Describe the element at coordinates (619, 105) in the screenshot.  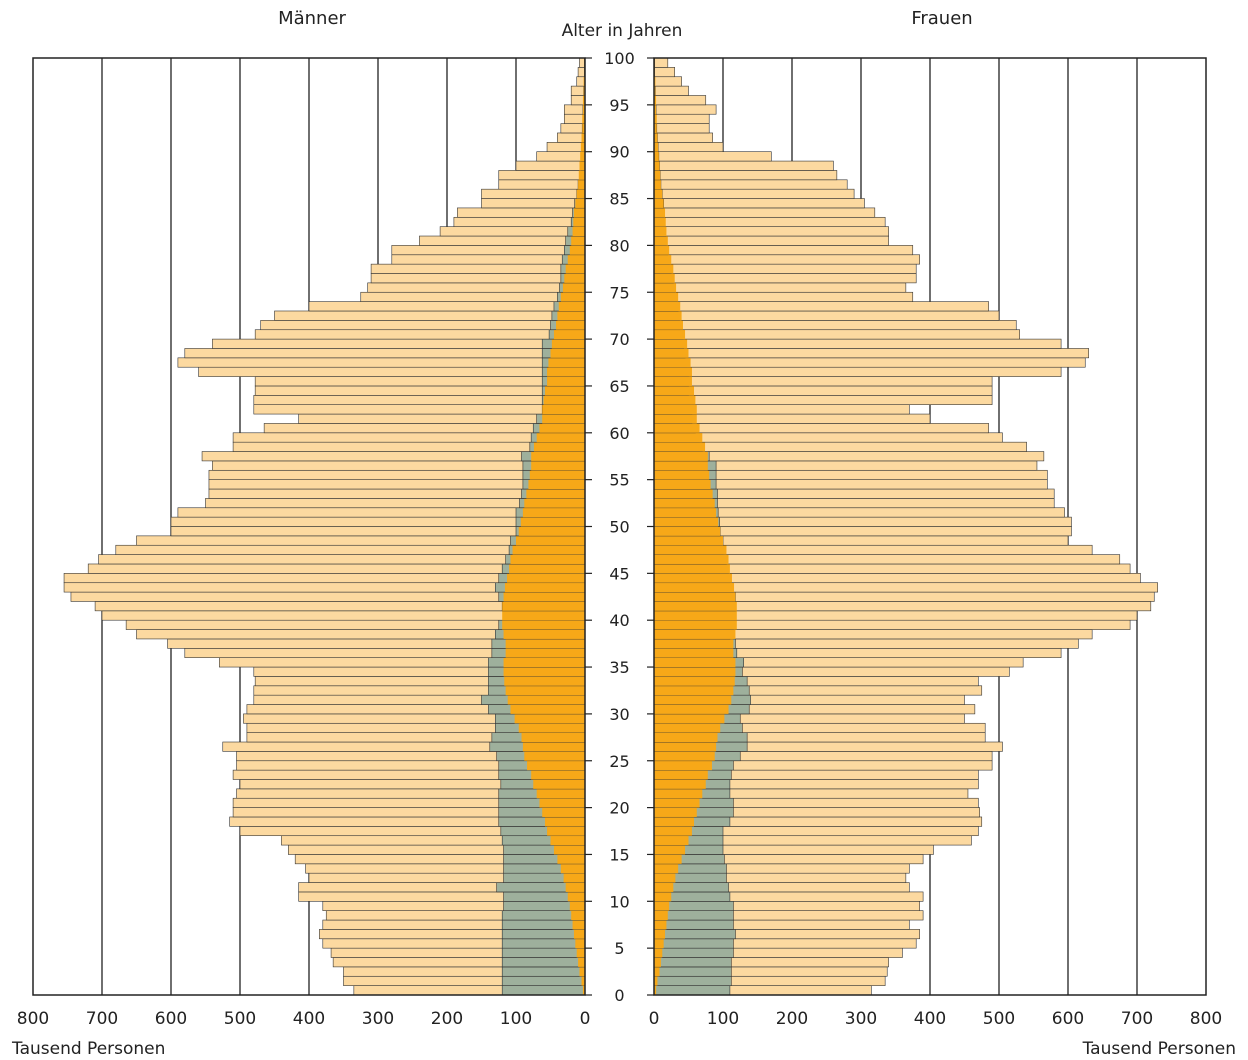
I see `age-tick-label: 95` at that location.